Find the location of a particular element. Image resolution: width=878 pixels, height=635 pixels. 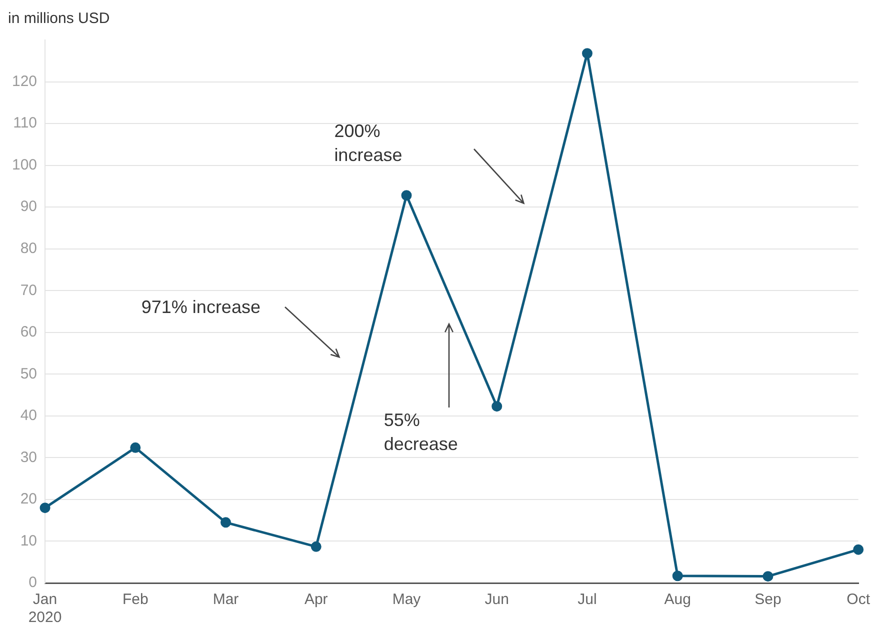

x-tick-label: Oct is located at coordinates (858, 599).